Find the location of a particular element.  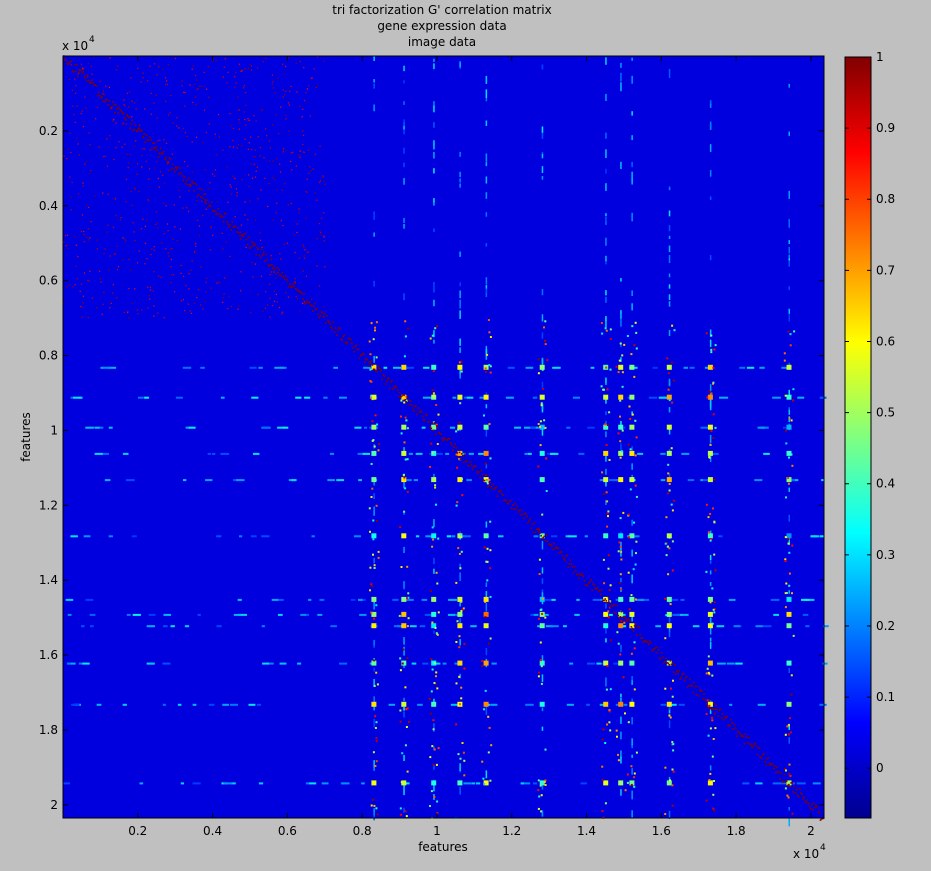

colorbar-tick-label: 0.7 is located at coordinates (885, 270).